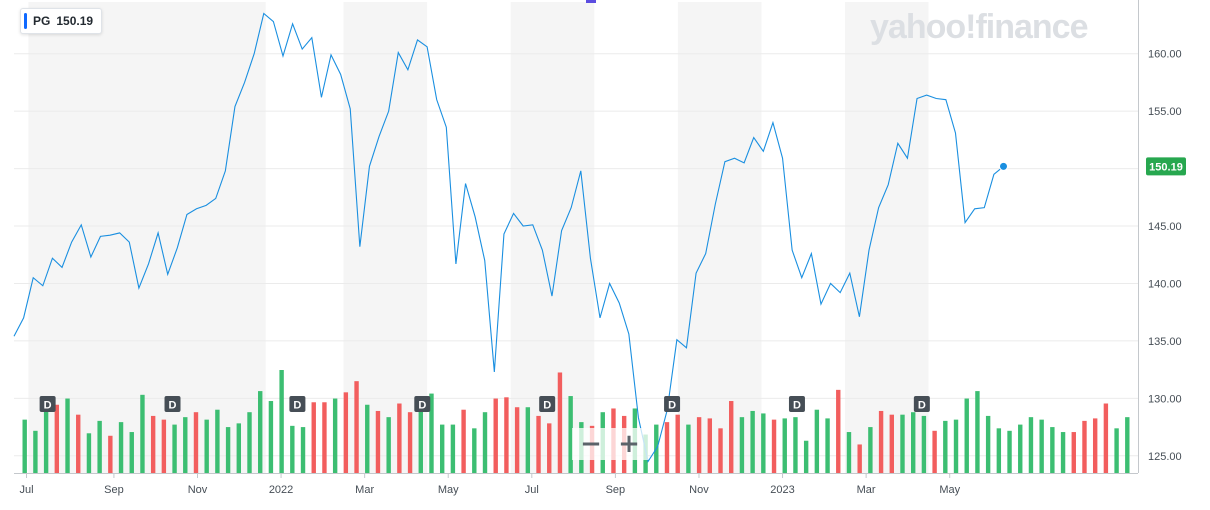 Image resolution: width=1210 pixels, height=510 pixels. What do you see at coordinates (1165, 227) in the screenshot?
I see `y-tick-label: 145.00` at bounding box center [1165, 227].